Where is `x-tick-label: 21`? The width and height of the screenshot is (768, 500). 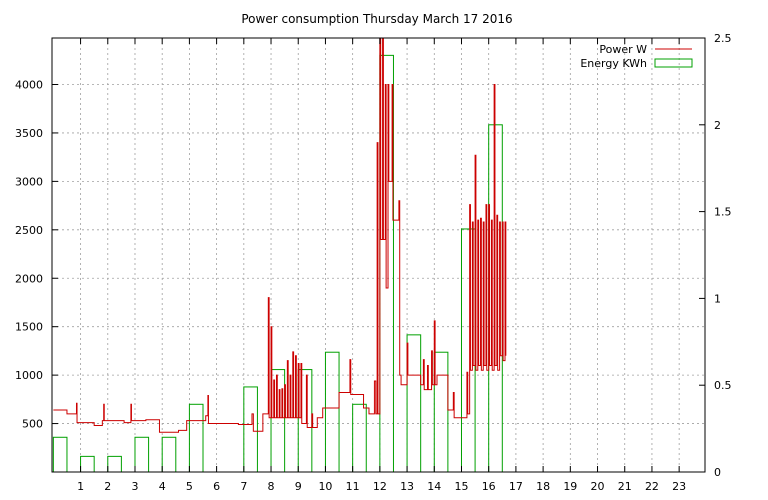
x-tick-label: 21 is located at coordinates (625, 486).